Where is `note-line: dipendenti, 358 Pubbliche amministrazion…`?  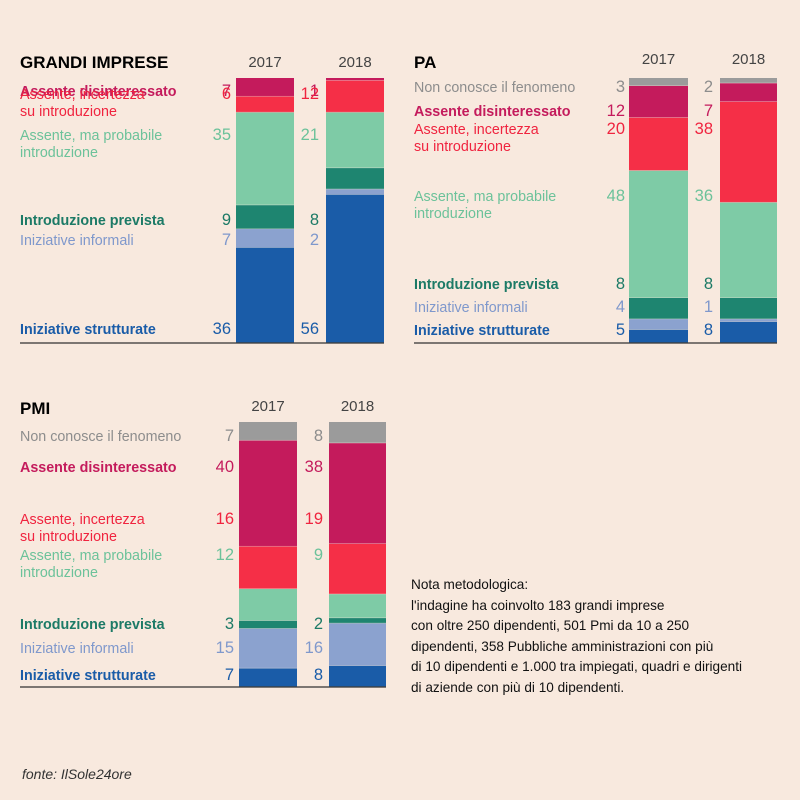 note-line: dipendenti, 358 Pubbliche amministrazion… is located at coordinates (562, 646).